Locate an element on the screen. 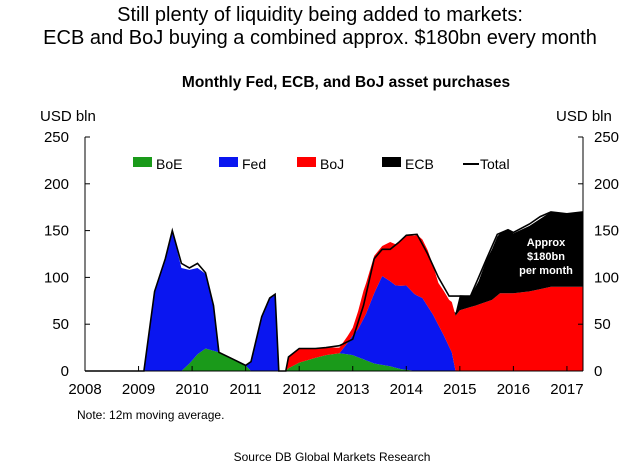  y-tick-label-left: 100 is located at coordinates (56, 277).